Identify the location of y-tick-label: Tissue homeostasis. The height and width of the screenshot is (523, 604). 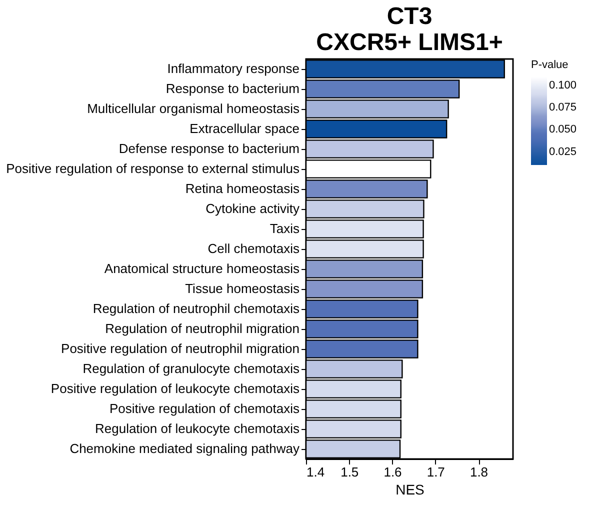
(242, 288).